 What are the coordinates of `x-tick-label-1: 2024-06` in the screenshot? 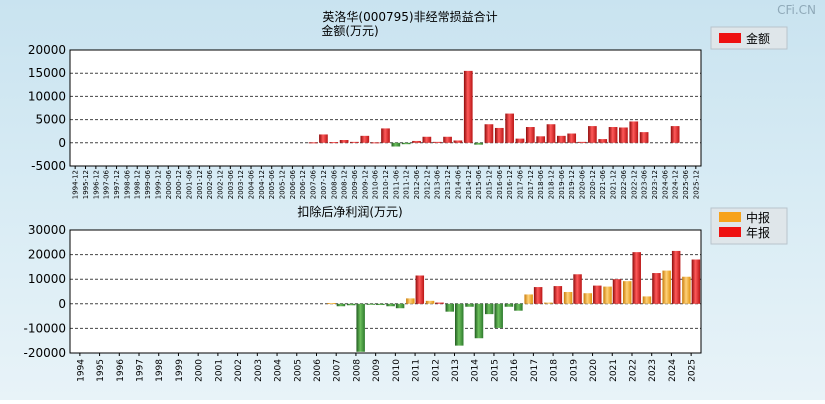 It's located at (665, 184).